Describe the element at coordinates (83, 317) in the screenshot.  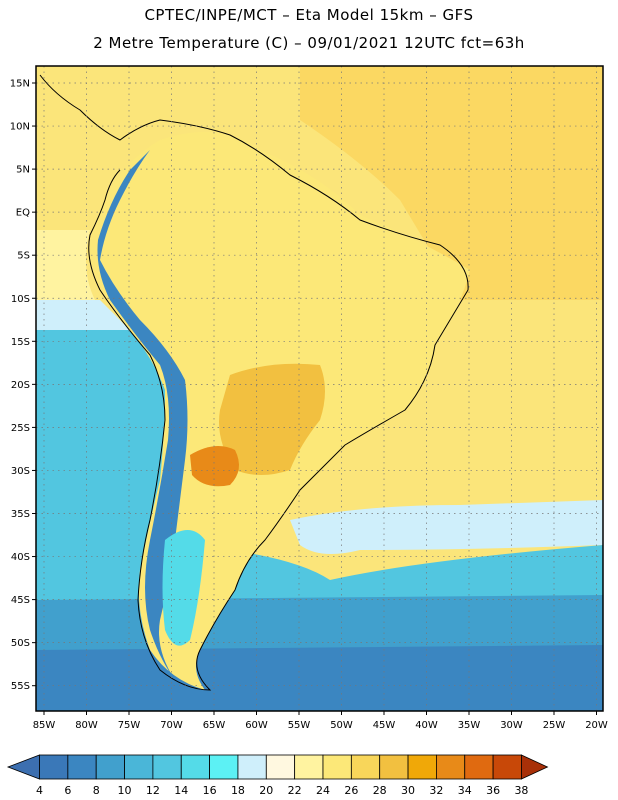
I see `field-pacific-mid` at that location.